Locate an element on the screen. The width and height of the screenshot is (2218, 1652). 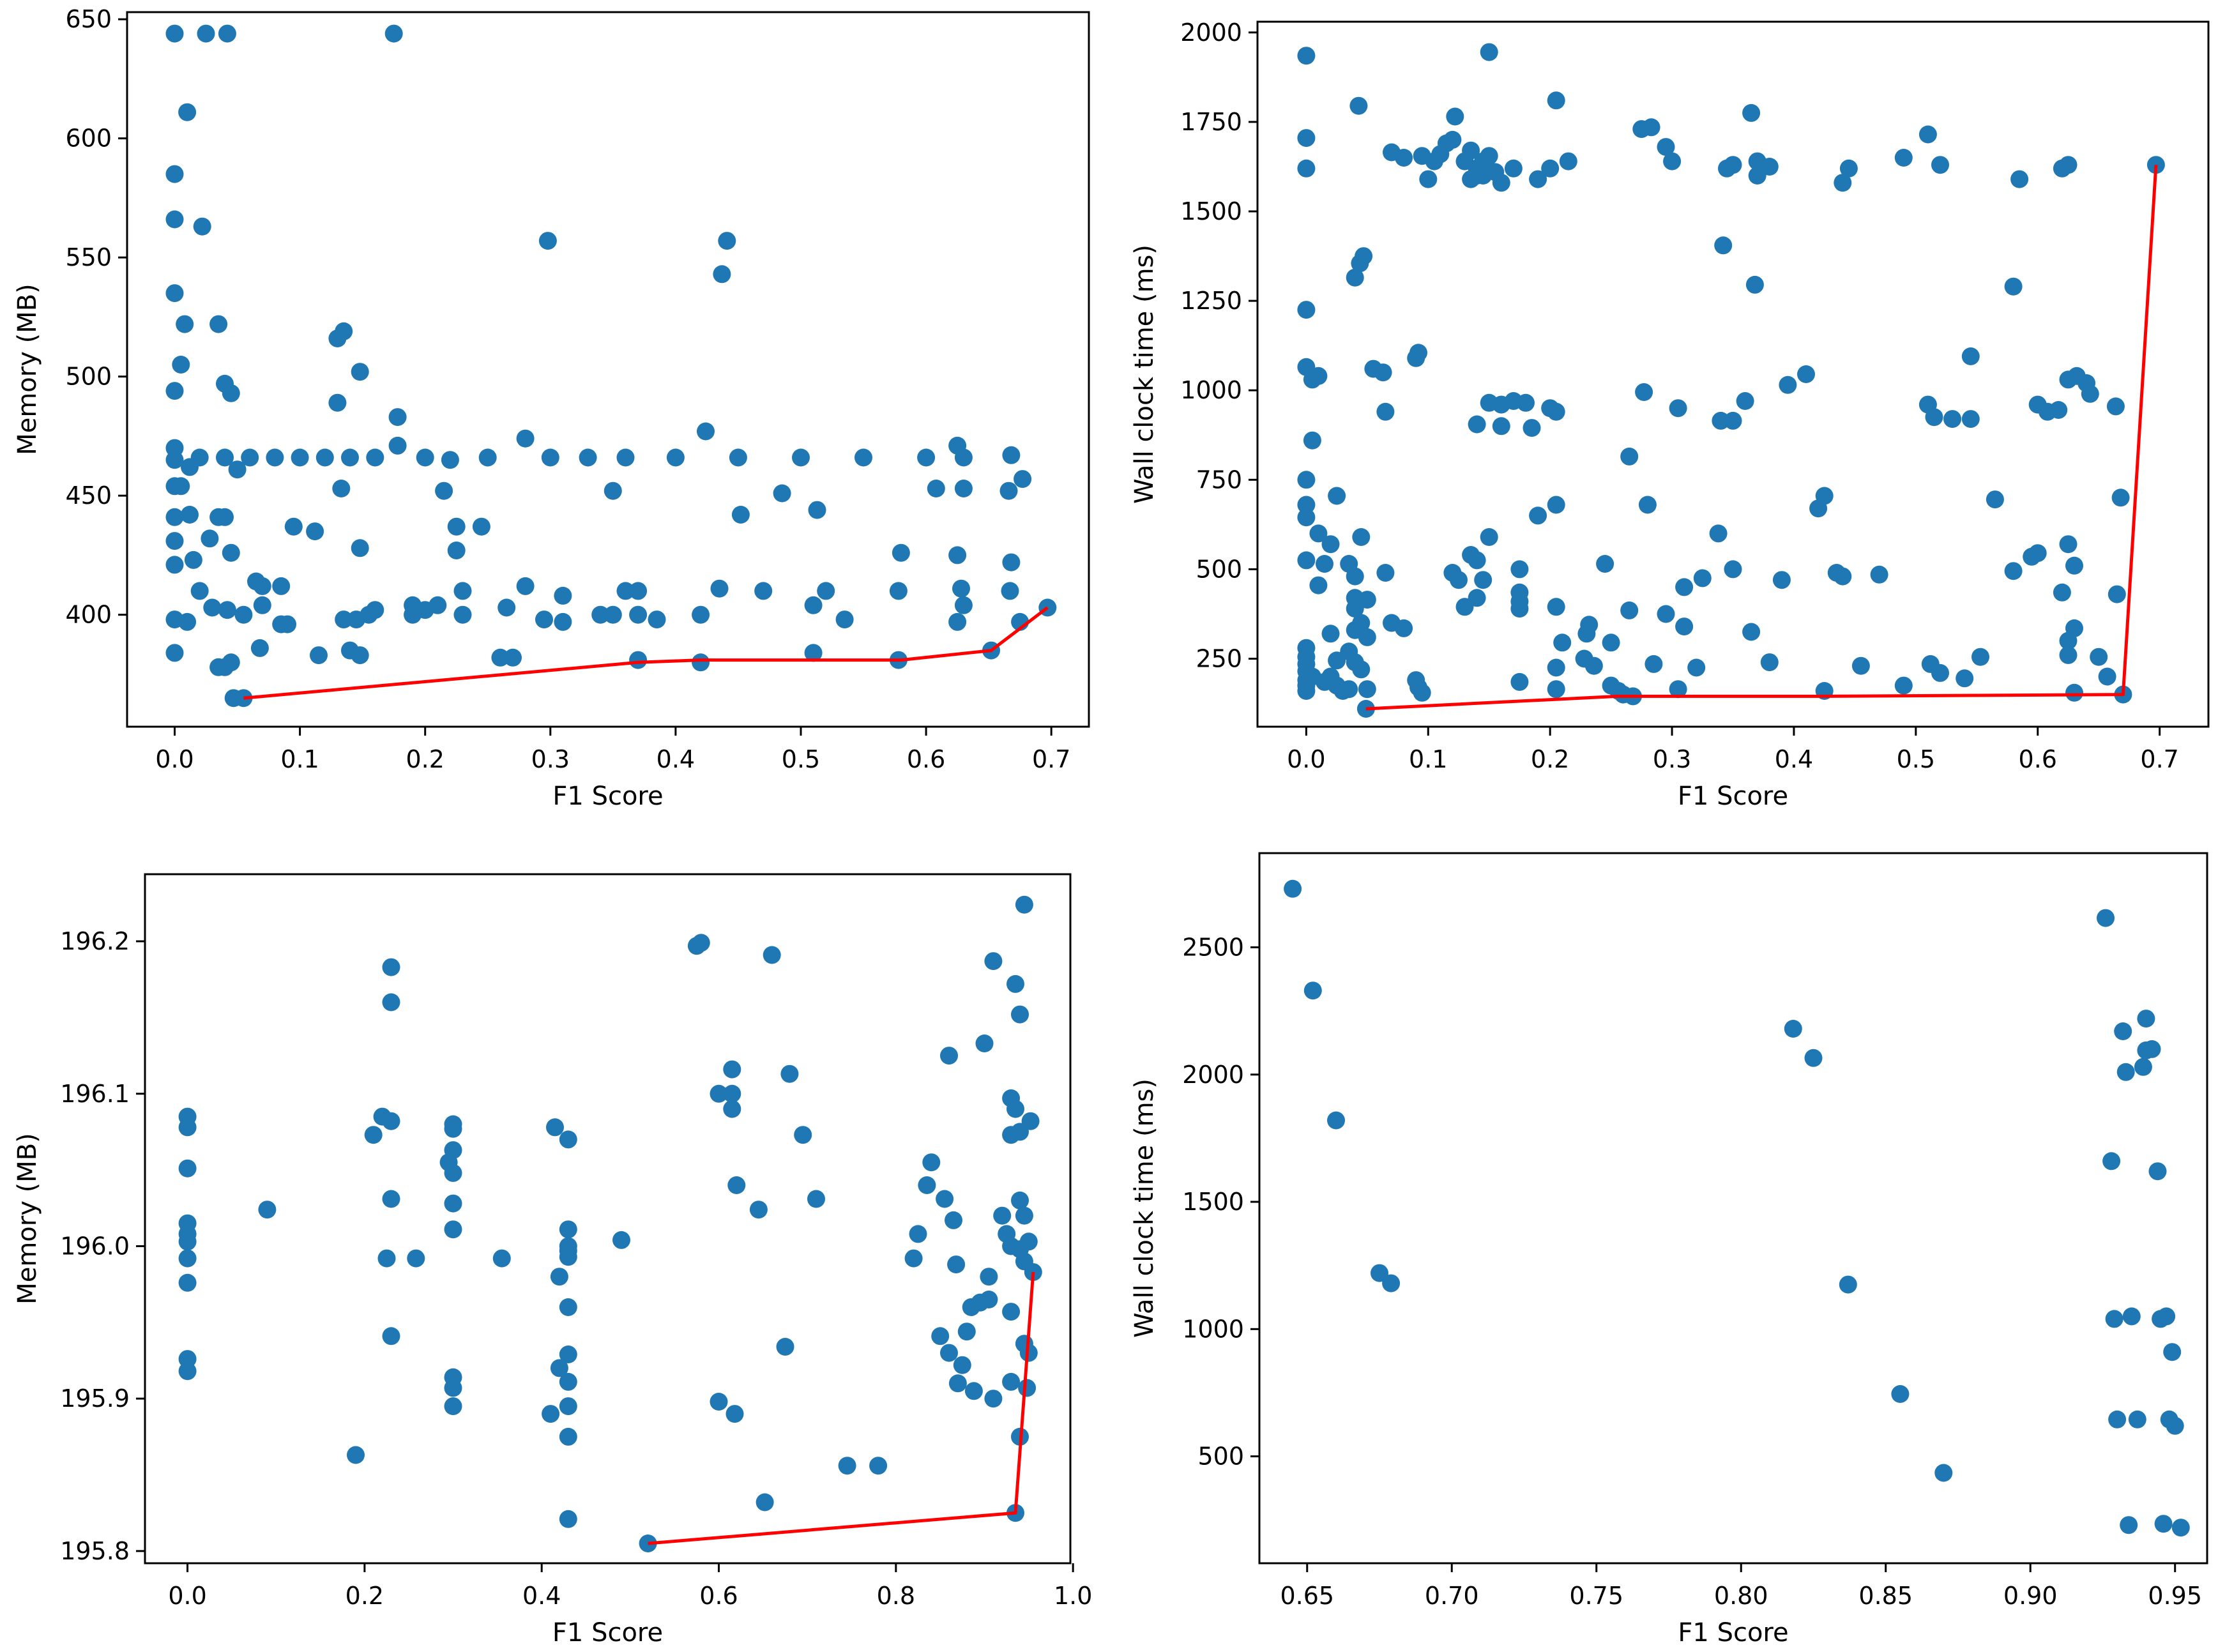
x-tick-label: 0.4 is located at coordinates (1794, 759).